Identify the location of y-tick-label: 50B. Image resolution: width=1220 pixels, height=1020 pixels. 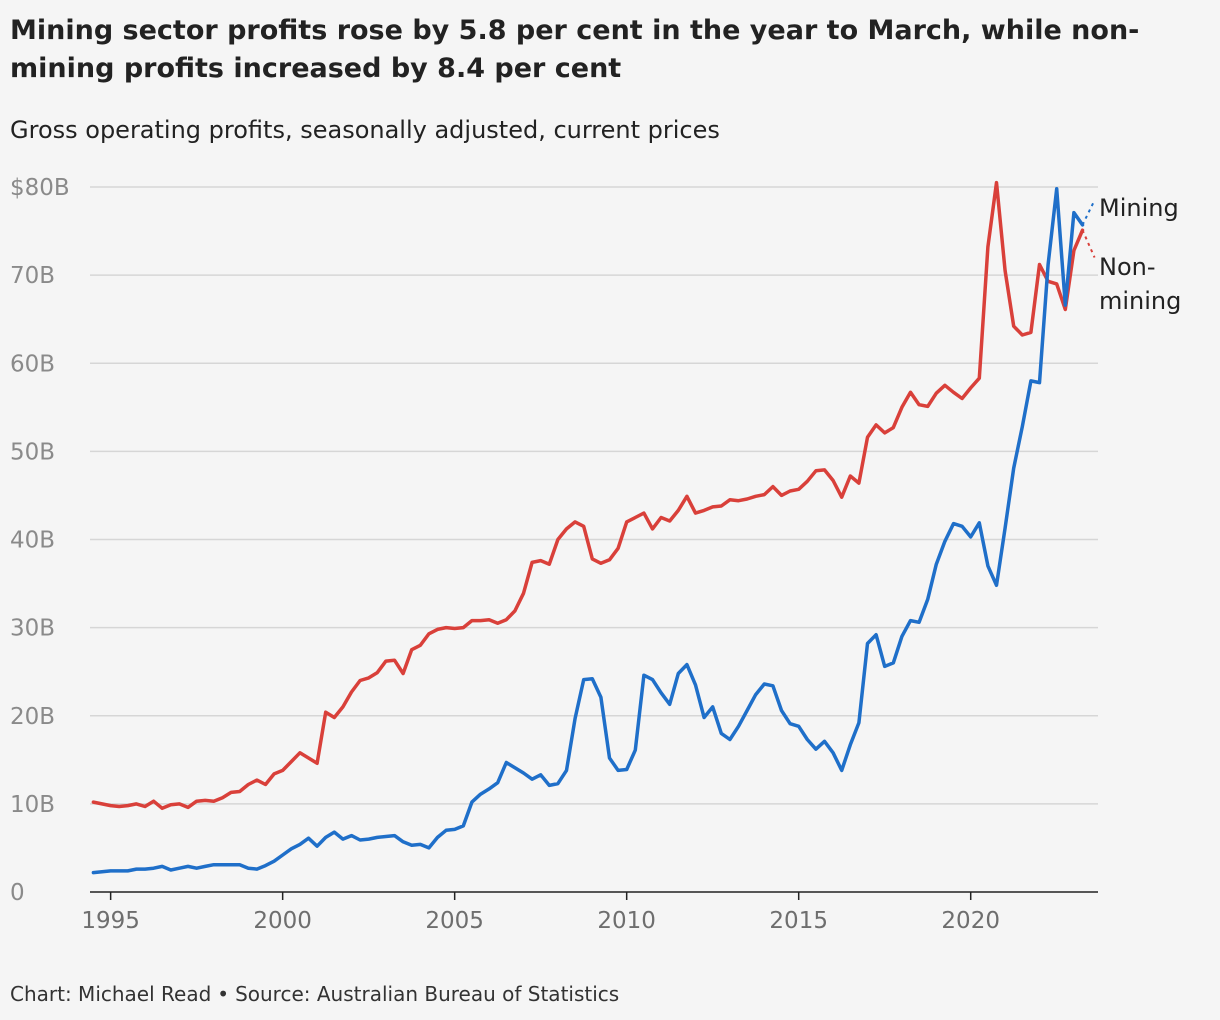
(32, 452).